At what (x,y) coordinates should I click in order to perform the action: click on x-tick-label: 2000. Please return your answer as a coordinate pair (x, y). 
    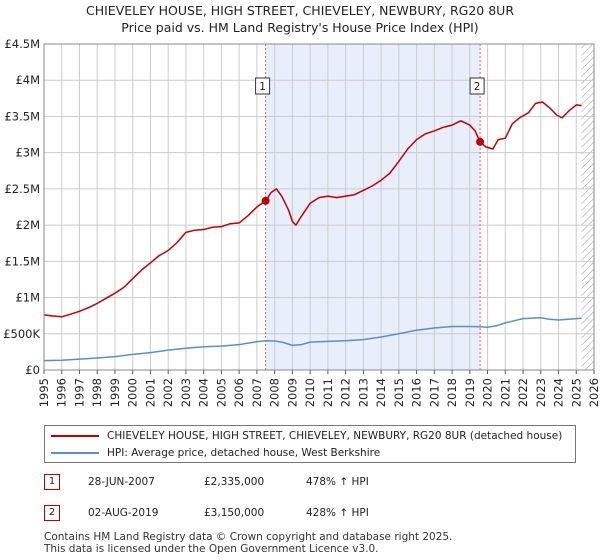
    Looking at the image, I should click on (133, 392).